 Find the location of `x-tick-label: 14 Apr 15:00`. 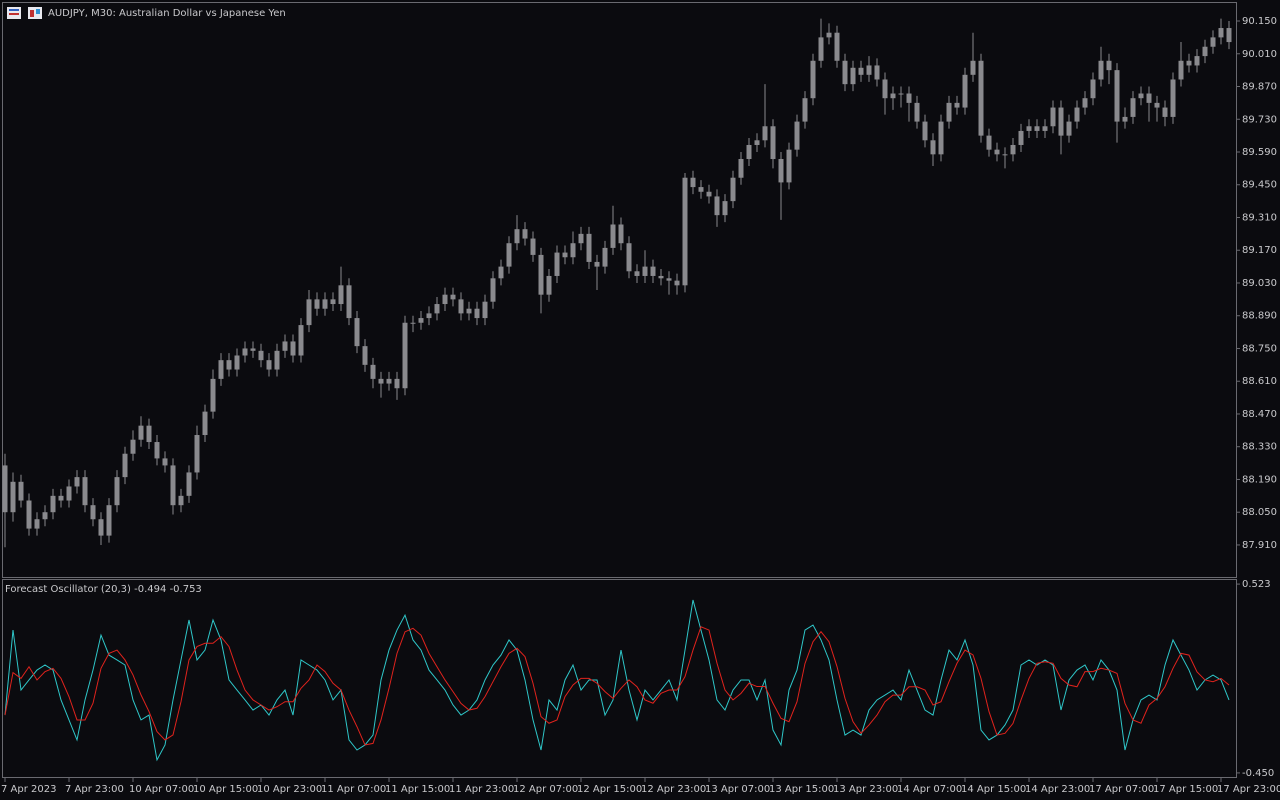

x-tick-label: 14 Apr 15:00 is located at coordinates (993, 789).